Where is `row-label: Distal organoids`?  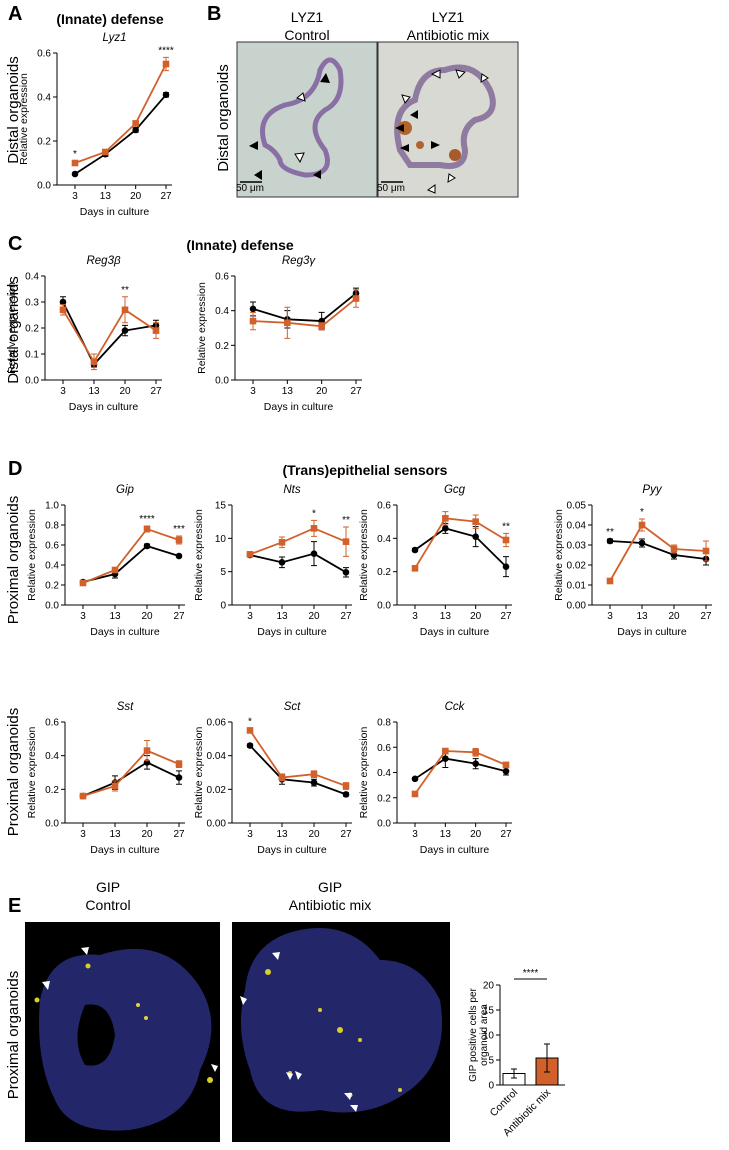
row-label: Distal organoids is located at coordinates (13, 330).